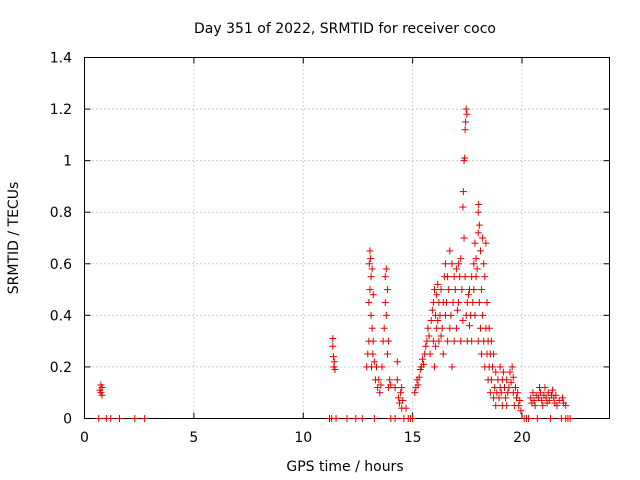  Describe the element at coordinates (61, 213) in the screenshot. I see `y-tick-label: 0.8` at that location.